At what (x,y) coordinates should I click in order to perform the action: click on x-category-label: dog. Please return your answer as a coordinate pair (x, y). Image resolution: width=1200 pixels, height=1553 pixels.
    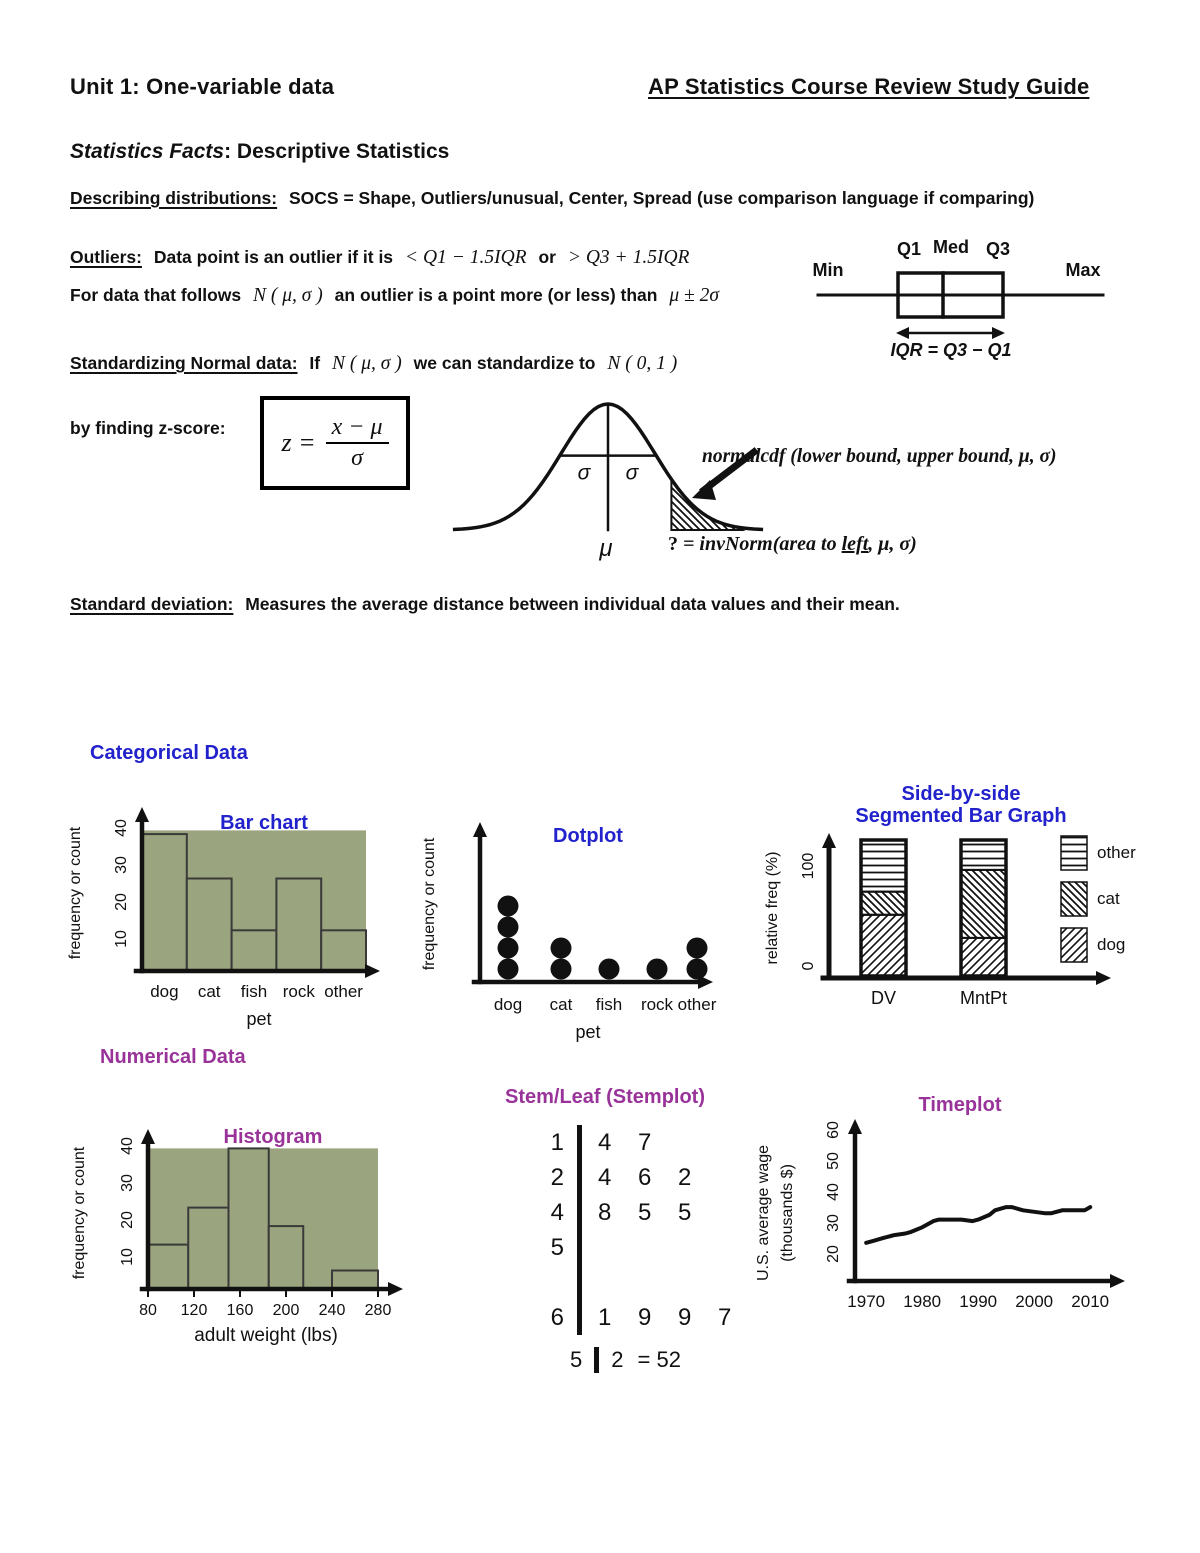
    Looking at the image, I should click on (508, 1004).